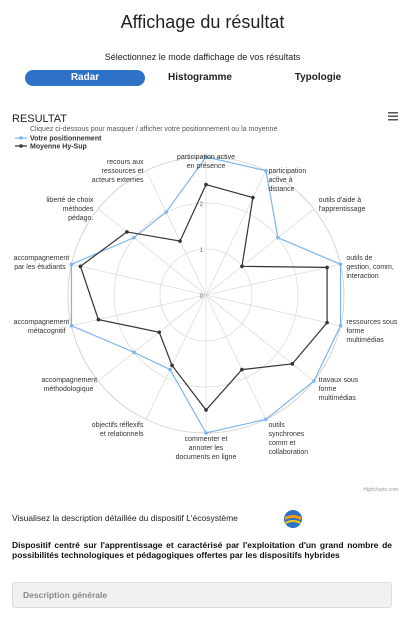 This screenshot has width=405, height=630. What do you see at coordinates (58, 147) in the screenshot?
I see `legend-label: Moyenne Hy-Sup` at bounding box center [58, 147].